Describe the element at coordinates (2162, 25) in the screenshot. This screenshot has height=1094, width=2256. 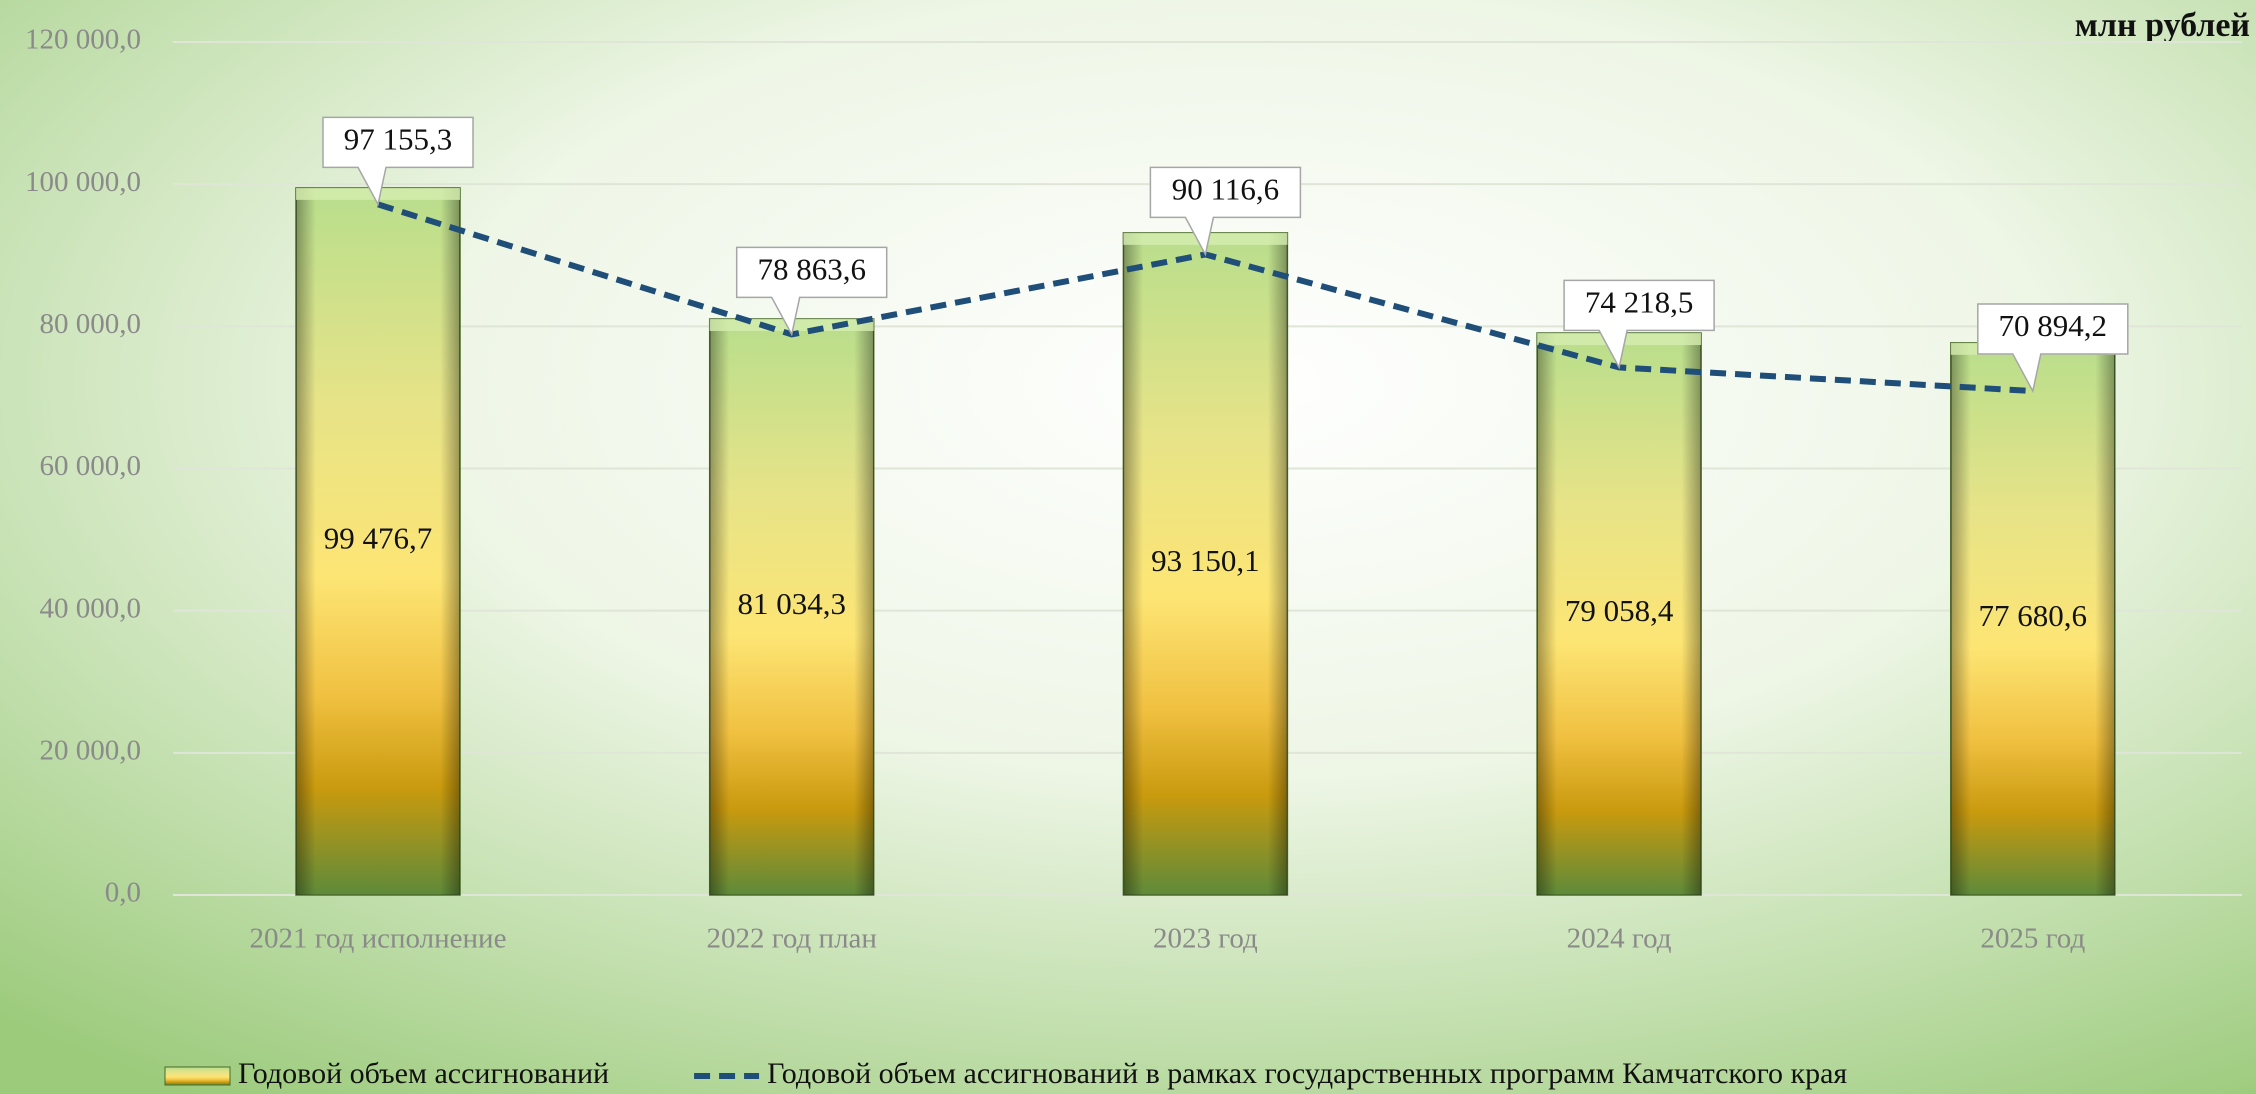
I see `unit-label: млн рублей` at that location.